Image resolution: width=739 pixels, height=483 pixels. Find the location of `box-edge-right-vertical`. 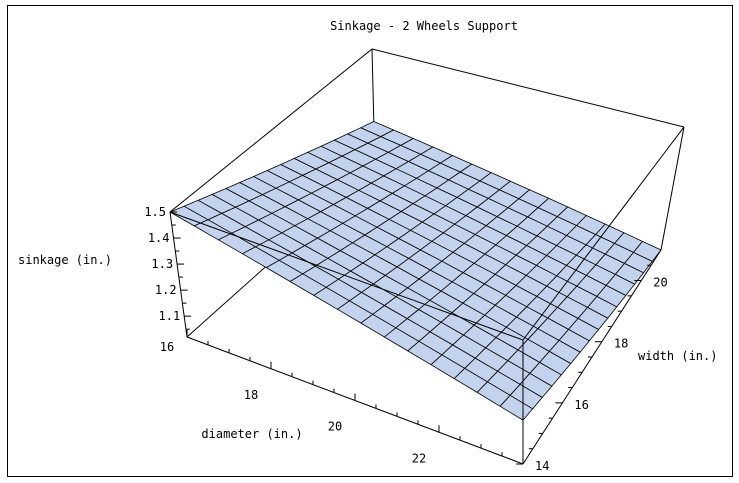

box-edge-right-vertical is located at coordinates (672, 188).